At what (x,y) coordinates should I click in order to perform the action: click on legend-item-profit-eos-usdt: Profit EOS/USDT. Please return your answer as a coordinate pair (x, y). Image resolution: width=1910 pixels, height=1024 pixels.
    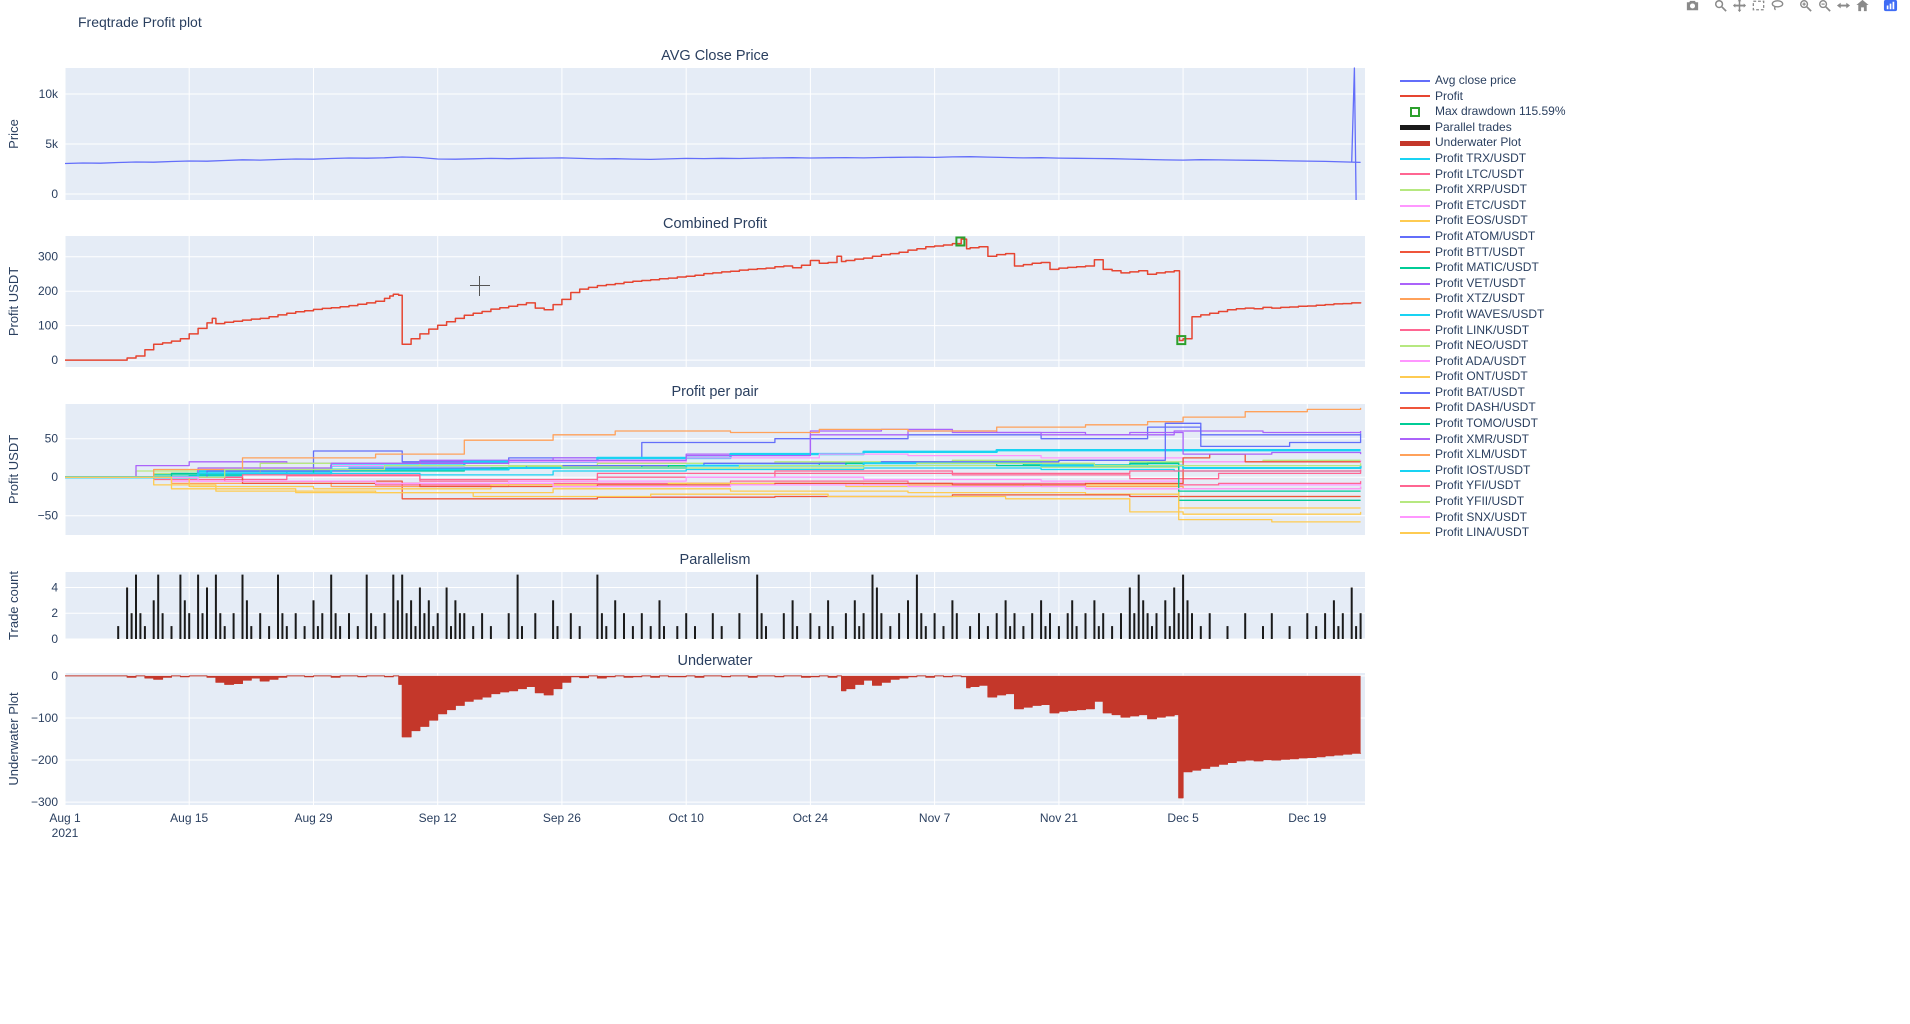
    Looking at the image, I should click on (1483, 221).